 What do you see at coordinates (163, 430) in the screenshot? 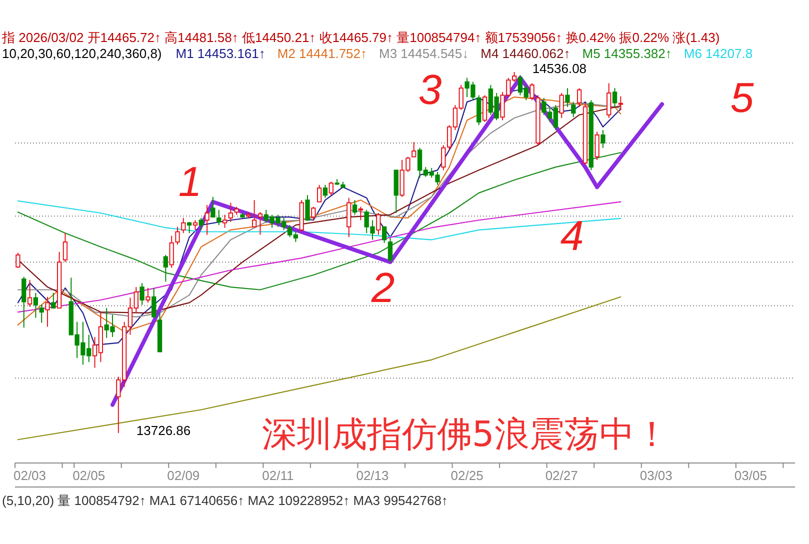
I see `annotation: 13726.86` at bounding box center [163, 430].